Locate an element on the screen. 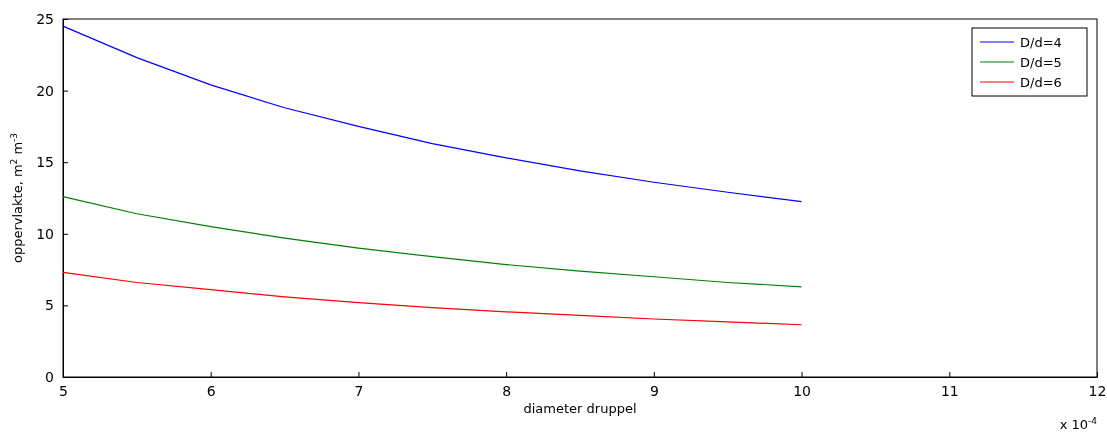  y-tick-label: 0 is located at coordinates (49, 376).